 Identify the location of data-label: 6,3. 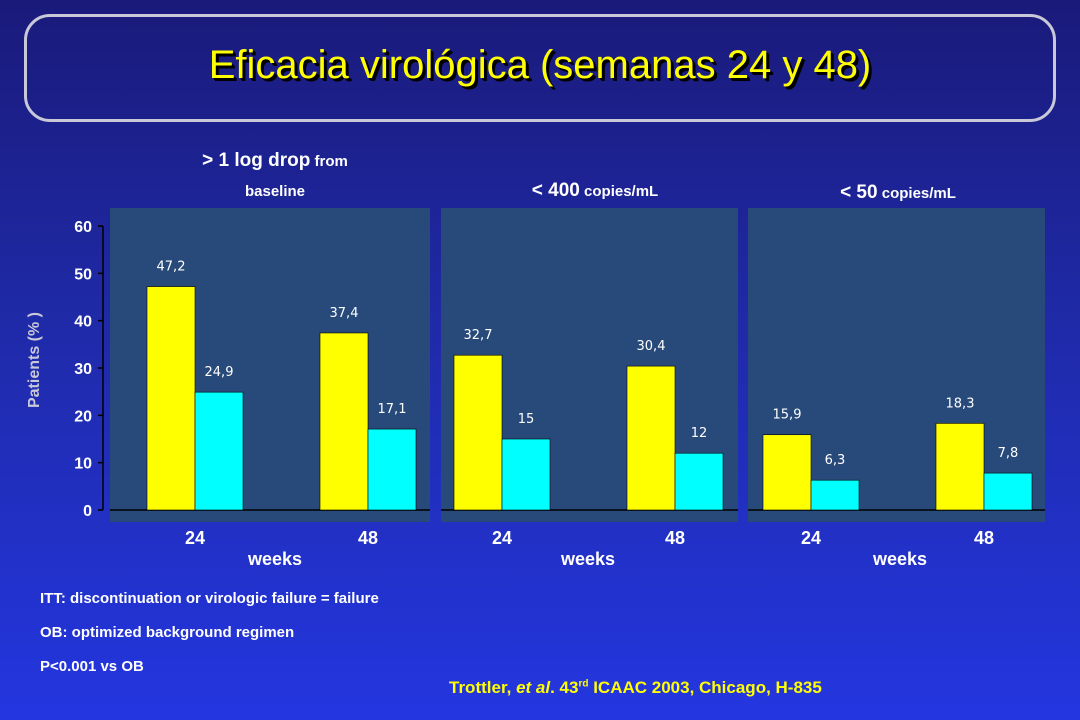
(835, 460).